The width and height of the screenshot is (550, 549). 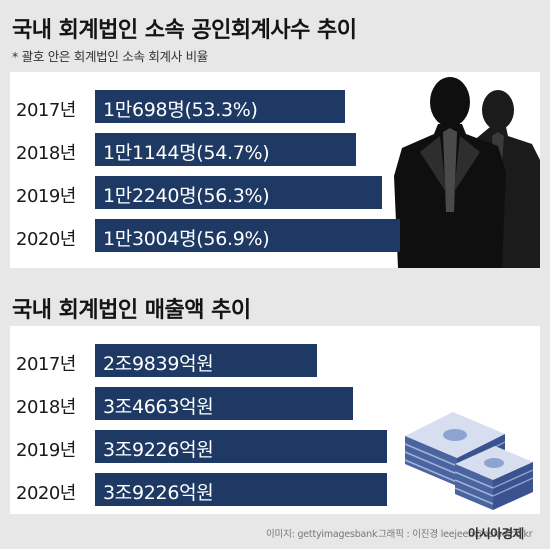 What do you see at coordinates (496, 533) in the screenshot?
I see `brand-logo: 아시아경제` at bounding box center [496, 533].